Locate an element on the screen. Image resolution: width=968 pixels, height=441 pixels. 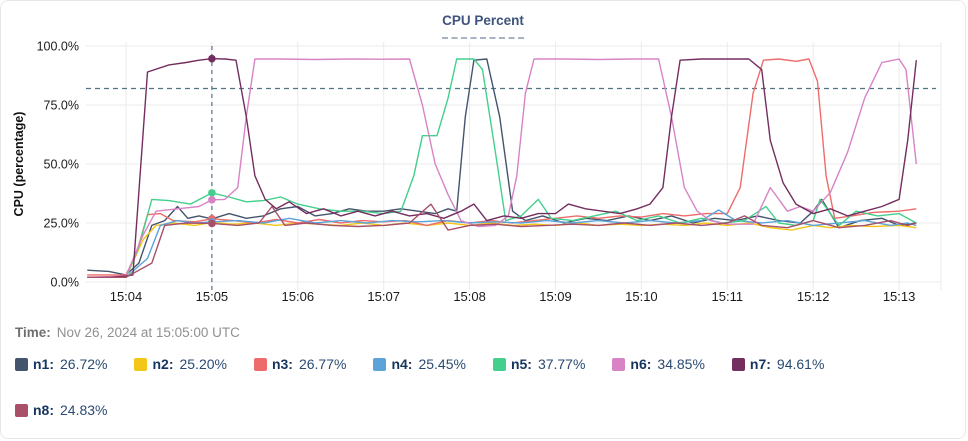
legend-item-n4: n4: 25.45% is located at coordinates (419, 364).